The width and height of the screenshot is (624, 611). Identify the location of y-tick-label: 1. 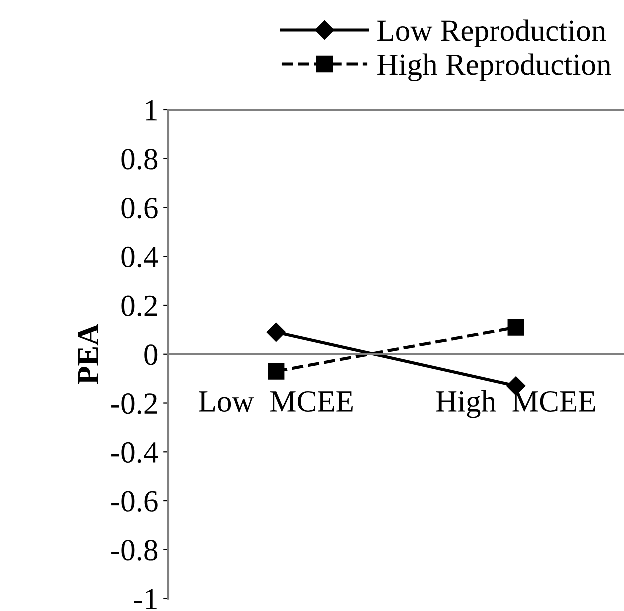
(151, 110).